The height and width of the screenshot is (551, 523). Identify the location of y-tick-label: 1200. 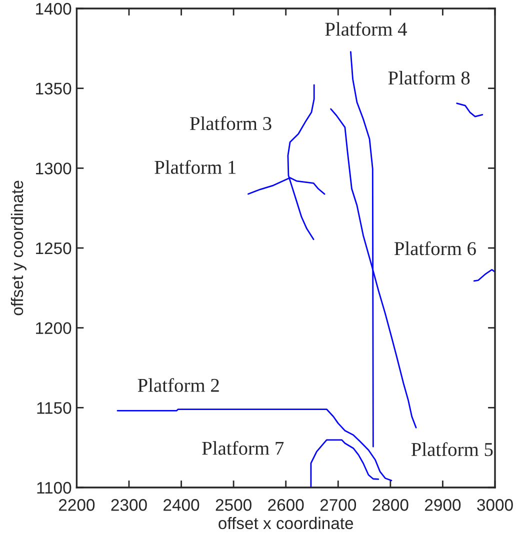
(54, 328).